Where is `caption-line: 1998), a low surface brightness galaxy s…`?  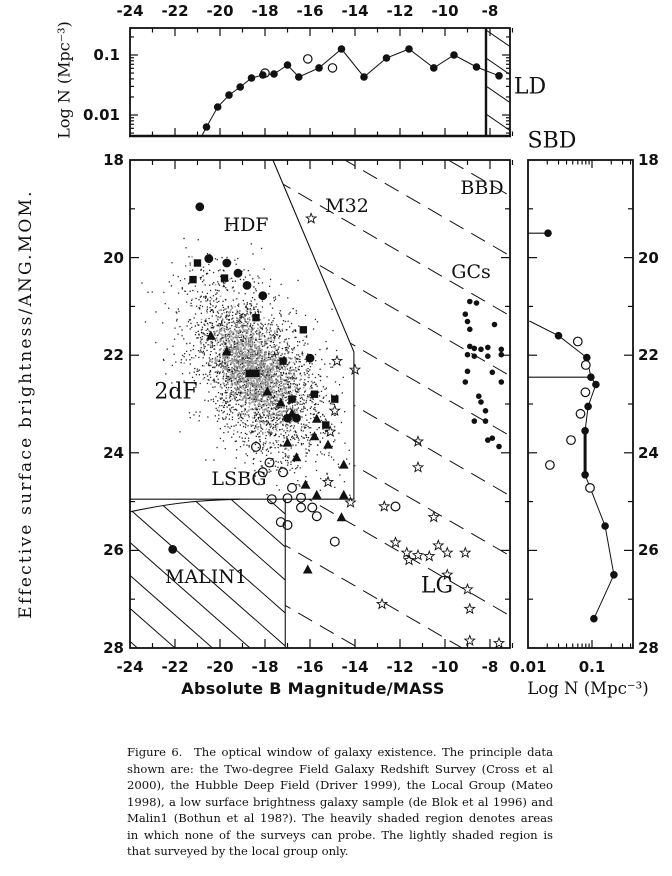
caption-line: 1998), a low surface brightness galaxy s… is located at coordinates (340, 801).